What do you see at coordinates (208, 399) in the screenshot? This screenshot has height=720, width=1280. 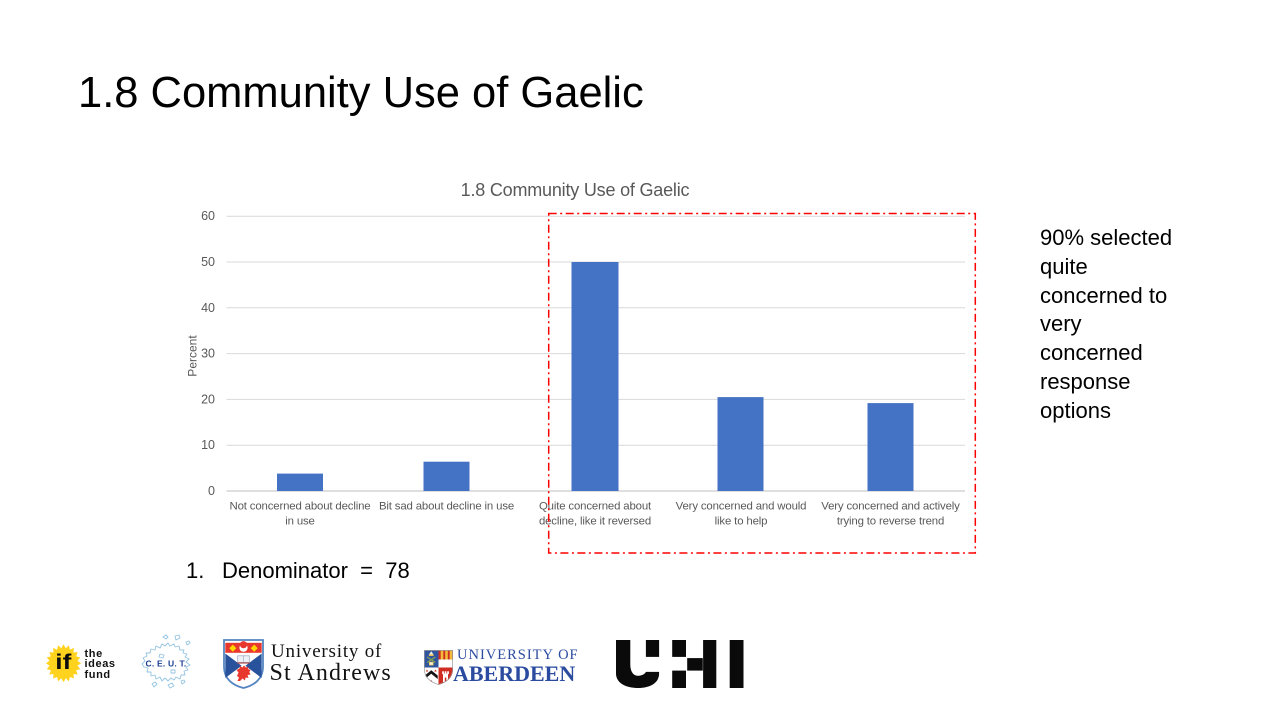 I see `svg-text: 20` at bounding box center [208, 399].